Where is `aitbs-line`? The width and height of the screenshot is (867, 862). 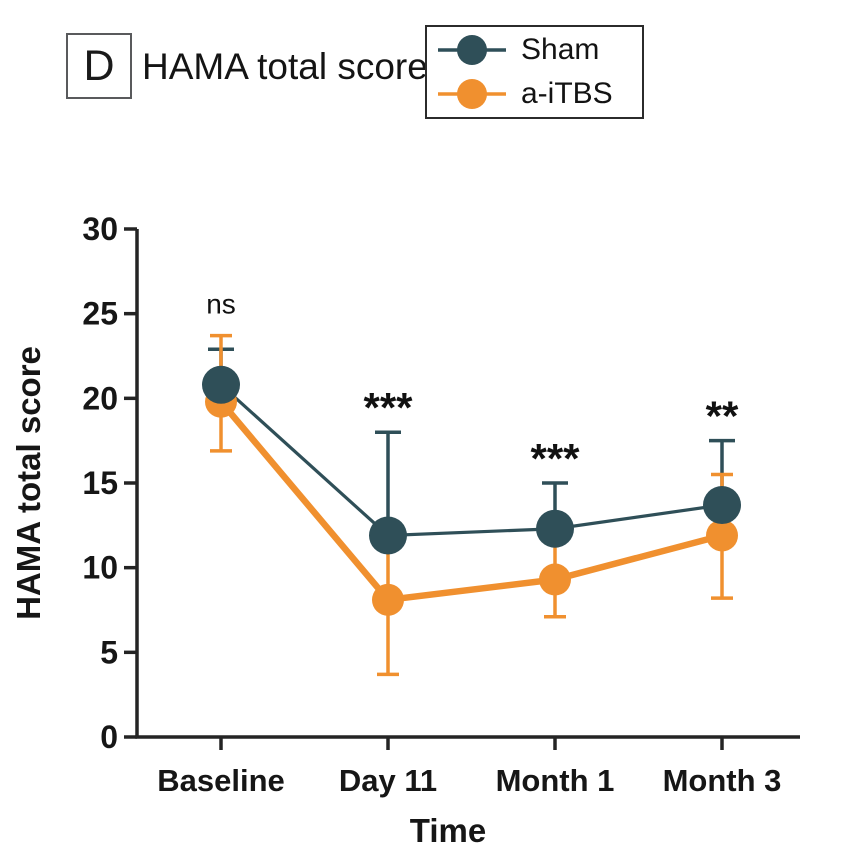
aitbs-line is located at coordinates (470, 501).